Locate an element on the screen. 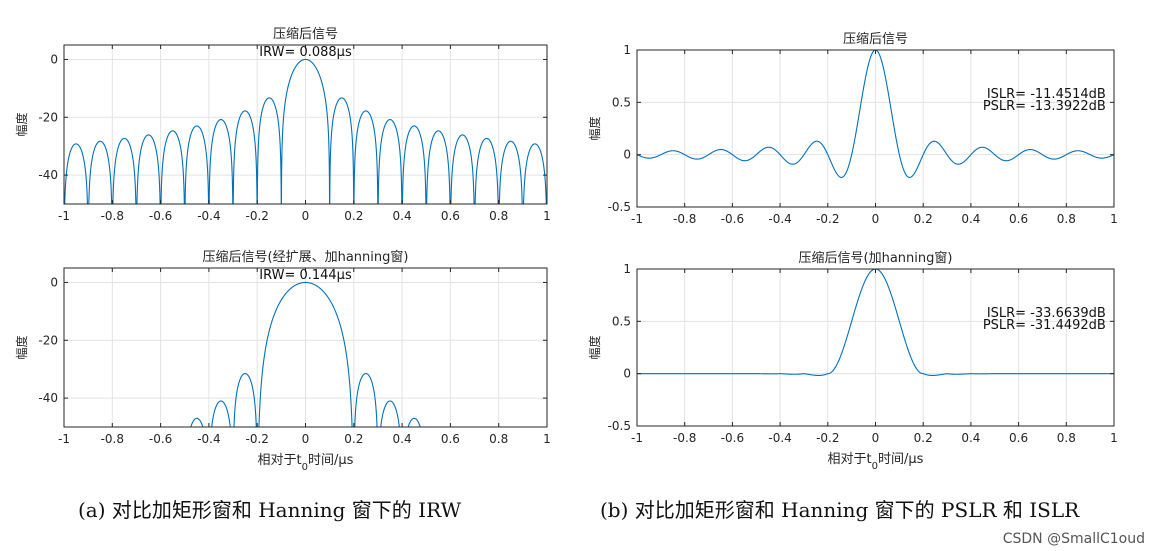 The width and height of the screenshot is (1159, 551). islr-annotation: ISLR= -33.6639dB is located at coordinates (1046, 313).